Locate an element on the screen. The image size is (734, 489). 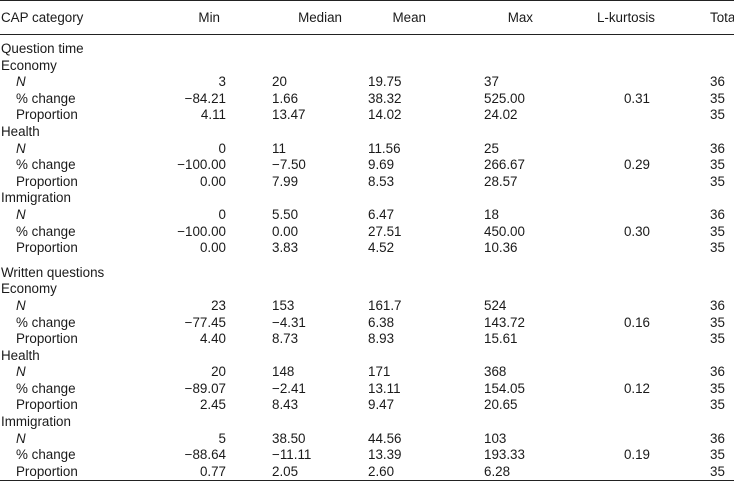
cell-min: 2.45 is located at coordinates (212, 405).